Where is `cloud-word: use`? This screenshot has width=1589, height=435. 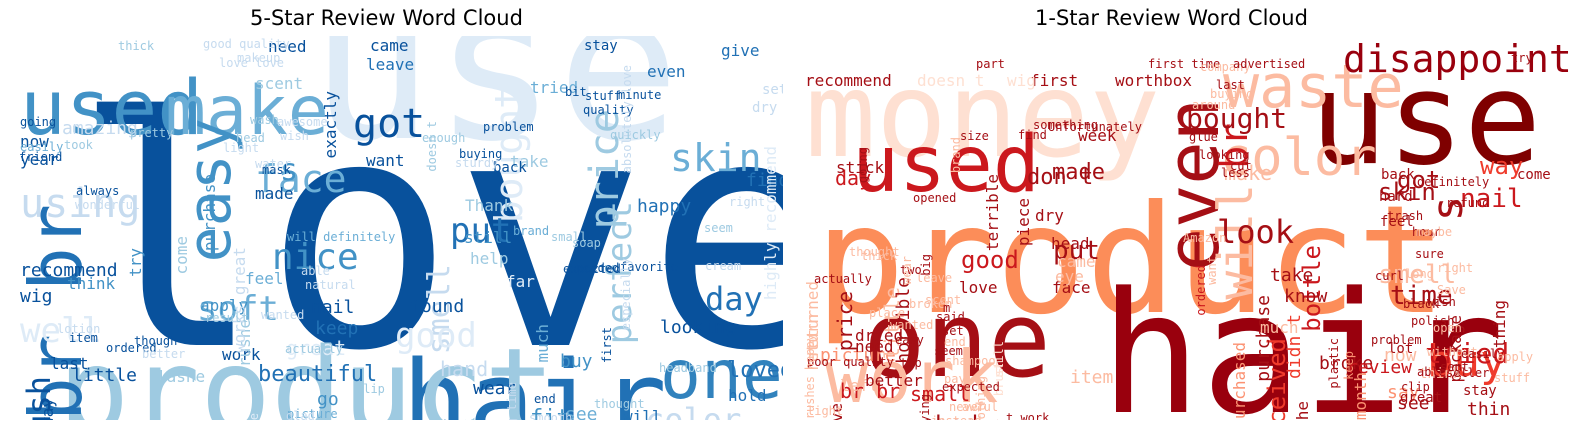
cloud-word: use is located at coordinates (1426, 119).